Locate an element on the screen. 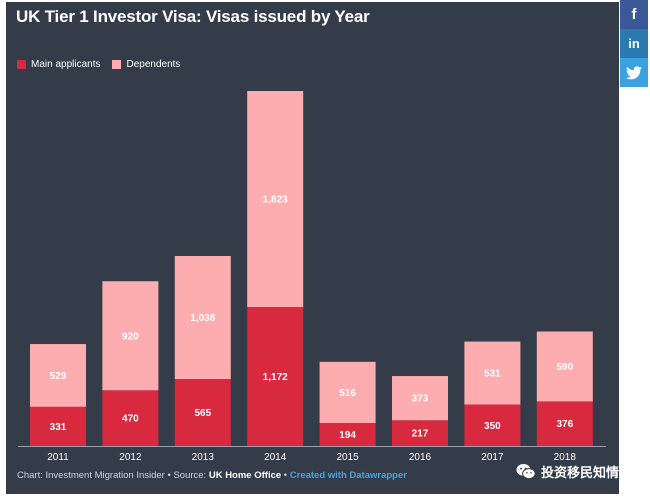  watermark-text: 投资移民知情者 is located at coordinates (586, 472).